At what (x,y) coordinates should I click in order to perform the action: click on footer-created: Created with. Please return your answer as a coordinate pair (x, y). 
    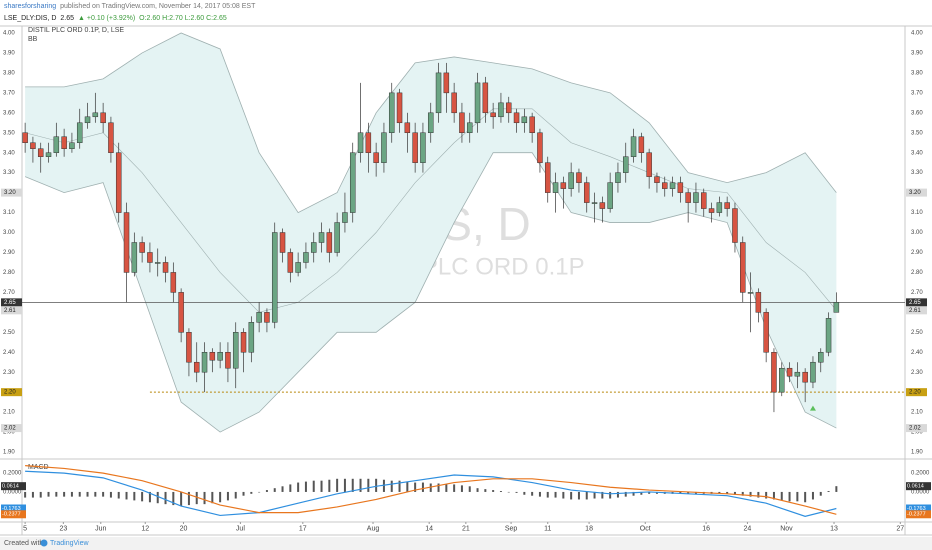
    Looking at the image, I should click on (23, 543).